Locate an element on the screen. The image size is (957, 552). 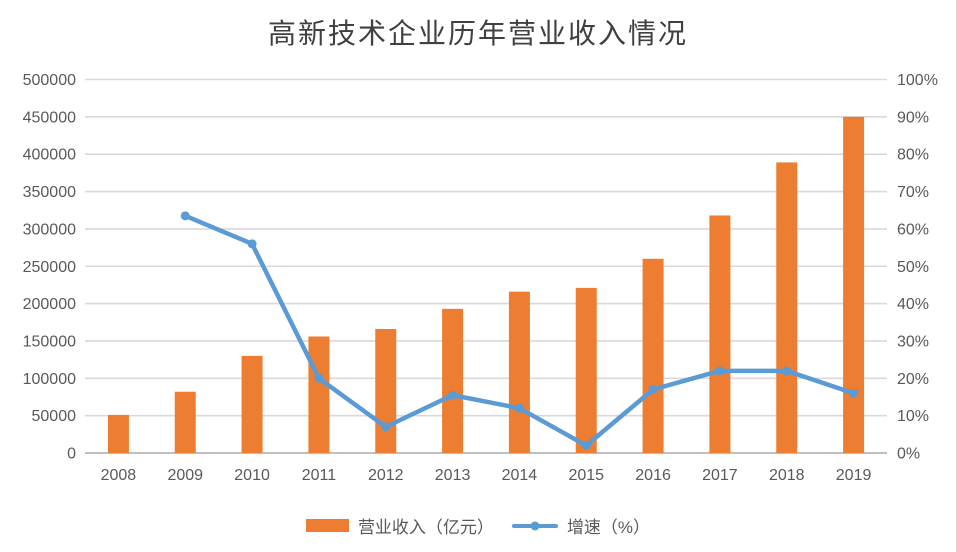
revenue-bar-2015 is located at coordinates (586, 370).